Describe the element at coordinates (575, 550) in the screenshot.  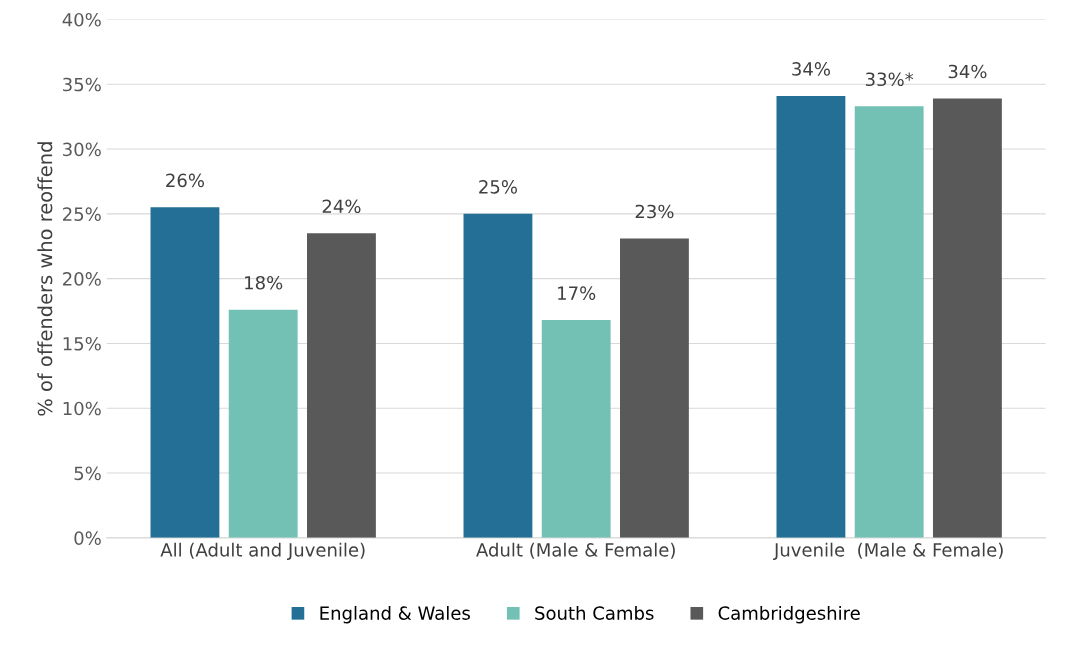
I see `x-tick-label: Adult (Male & Female)` at that location.